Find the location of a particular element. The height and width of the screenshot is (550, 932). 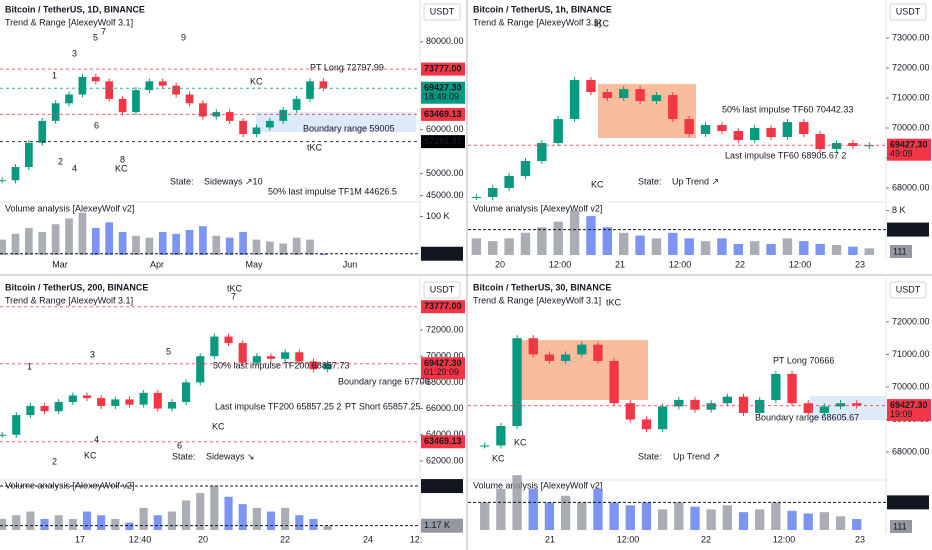

countdown: 19:09 is located at coordinates (901, 414).